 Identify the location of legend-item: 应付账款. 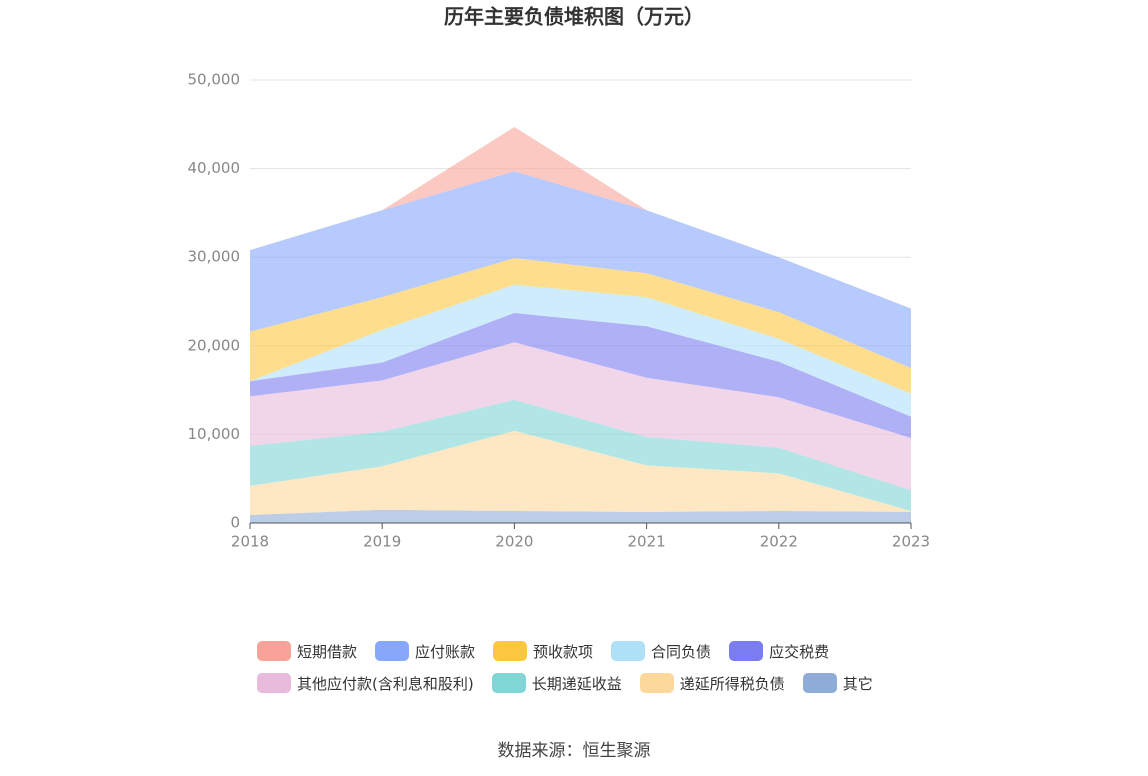
(425, 651).